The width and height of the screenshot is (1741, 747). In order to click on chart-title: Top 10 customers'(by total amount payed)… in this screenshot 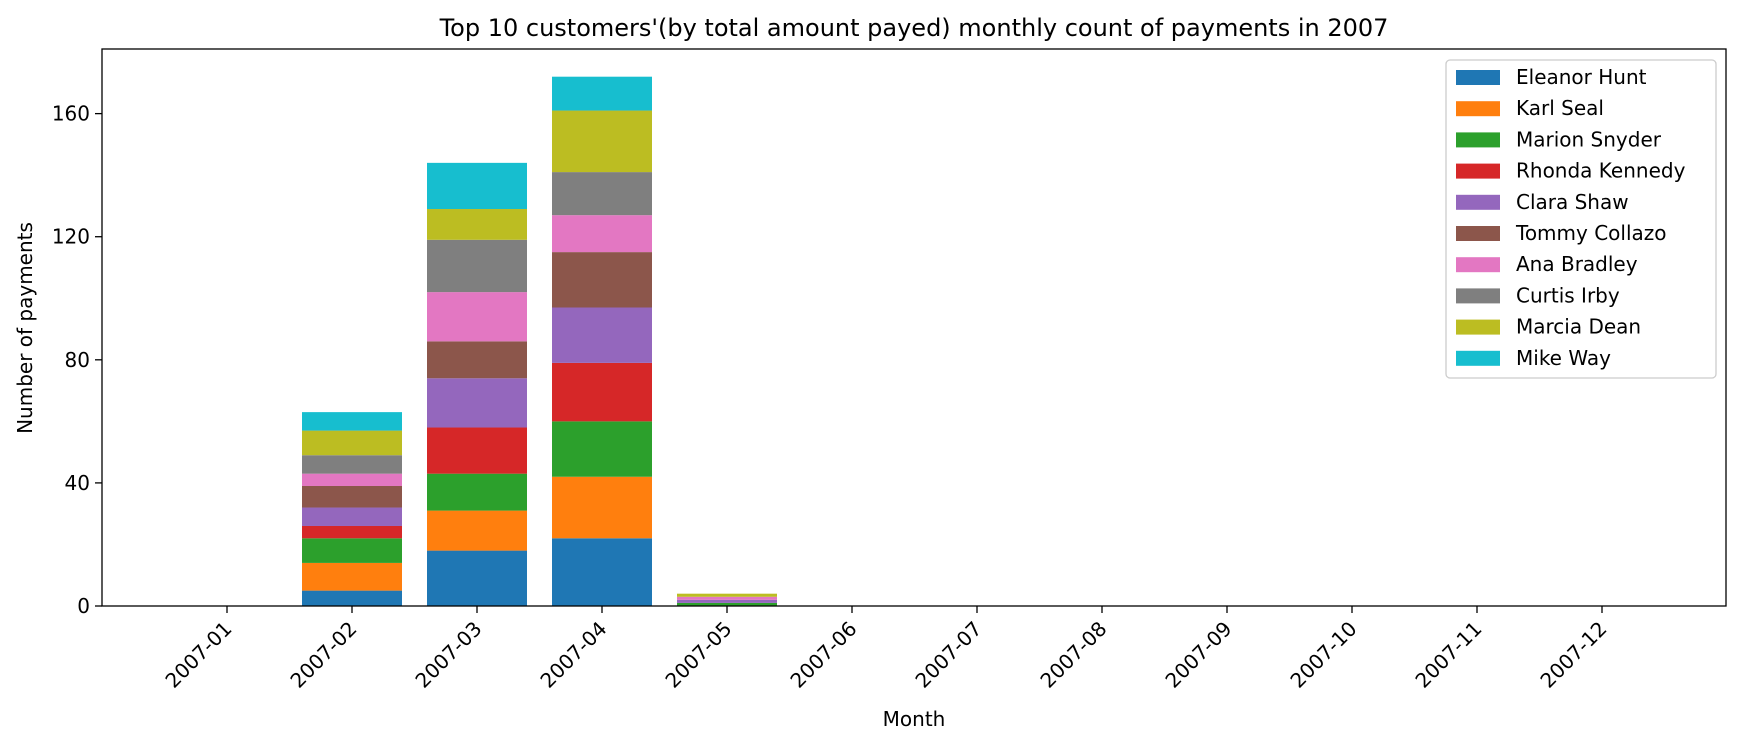, I will do `click(914, 28)`.